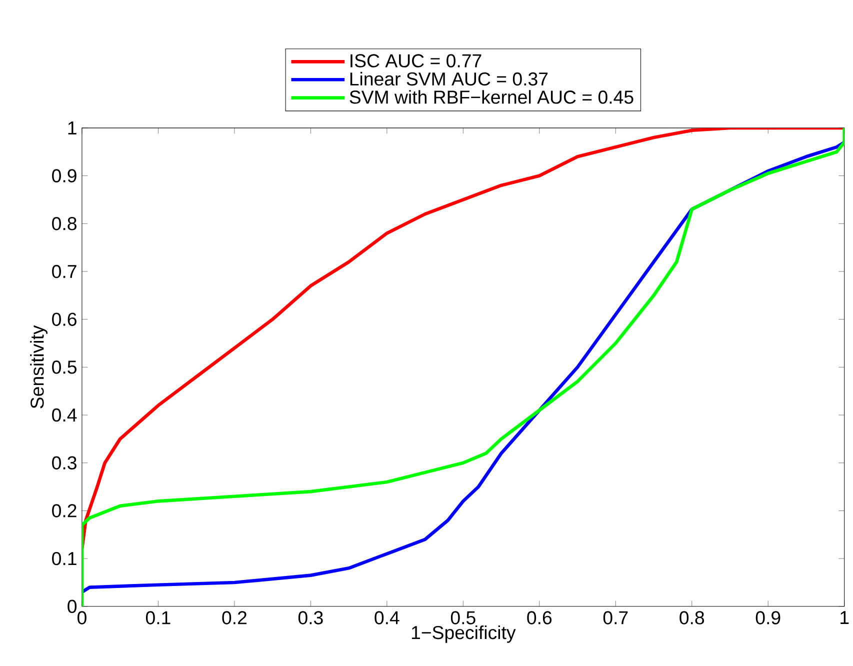 The height and width of the screenshot is (666, 853). What do you see at coordinates (416, 61) in the screenshot?
I see `legend-label: ISC AUC = 0.77` at bounding box center [416, 61].